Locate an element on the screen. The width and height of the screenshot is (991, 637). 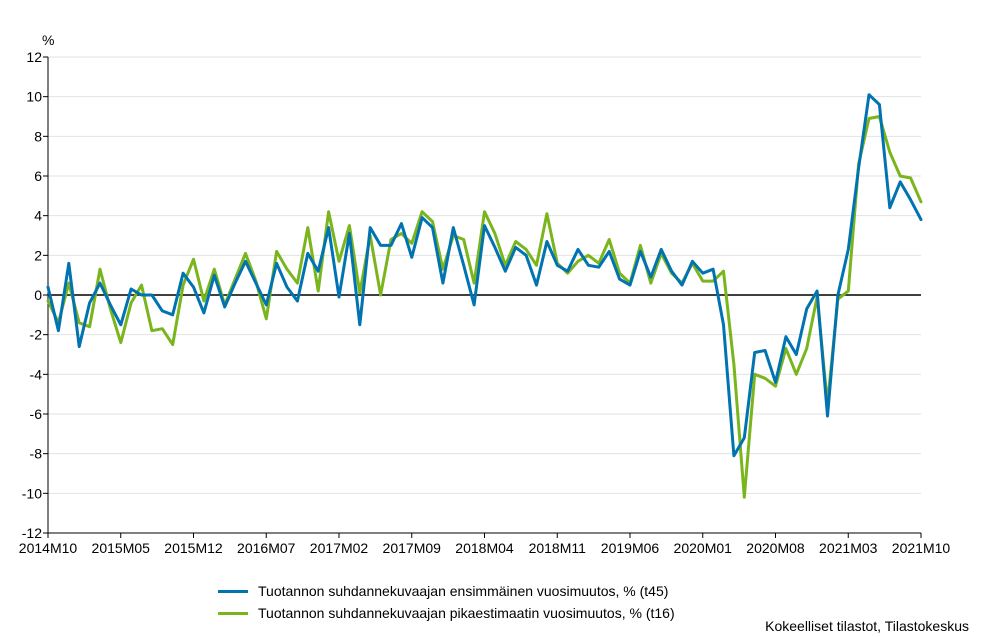
y-tick-label: 8 is located at coordinates (38, 136).